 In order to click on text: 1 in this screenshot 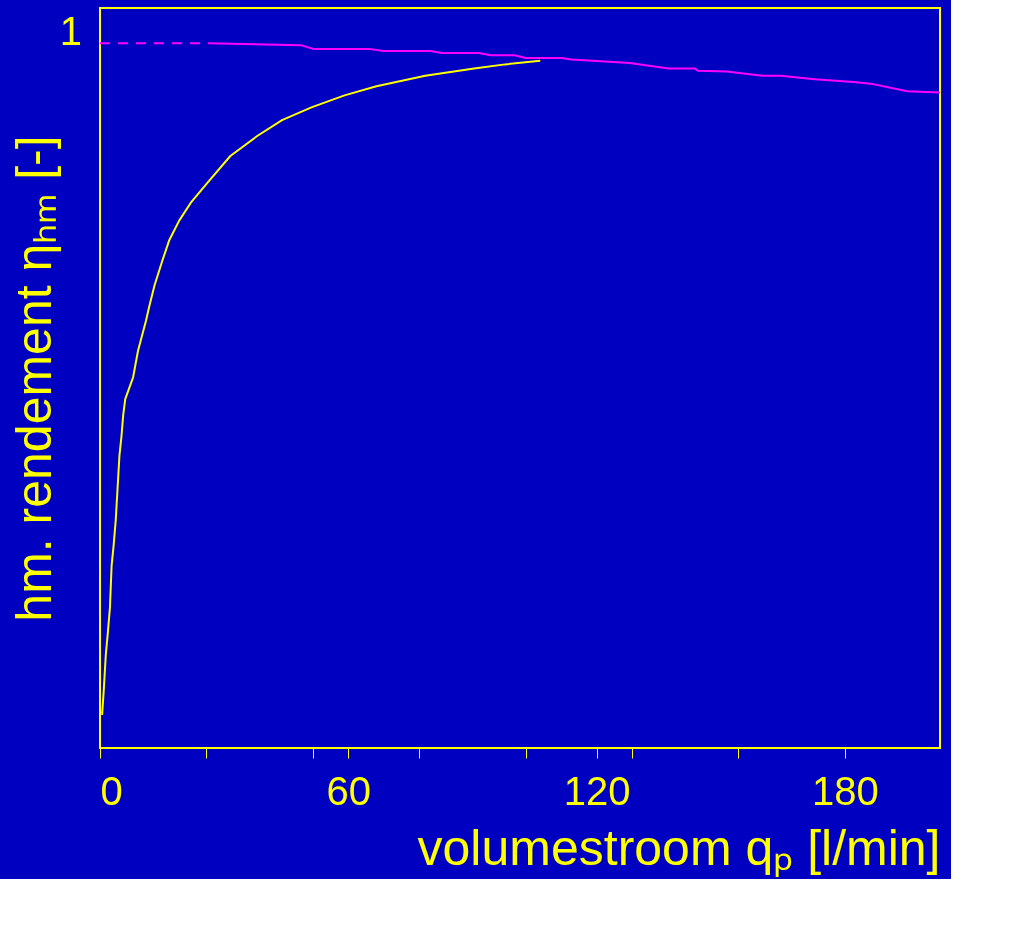, I will do `click(70, 31)`.